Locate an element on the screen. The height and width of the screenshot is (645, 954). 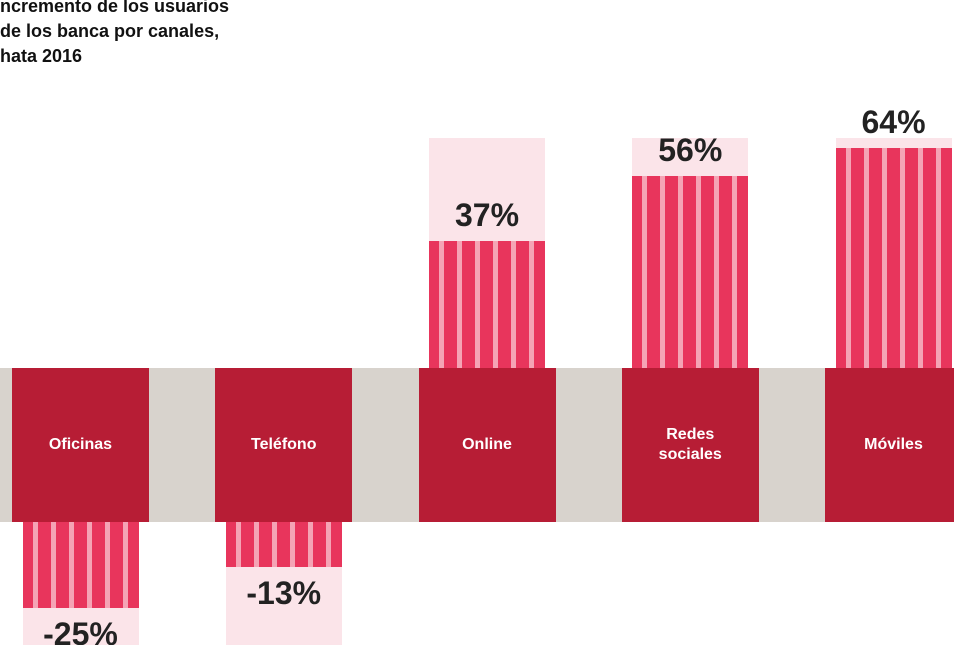
channel-box: Teléfono is located at coordinates (284, 445).